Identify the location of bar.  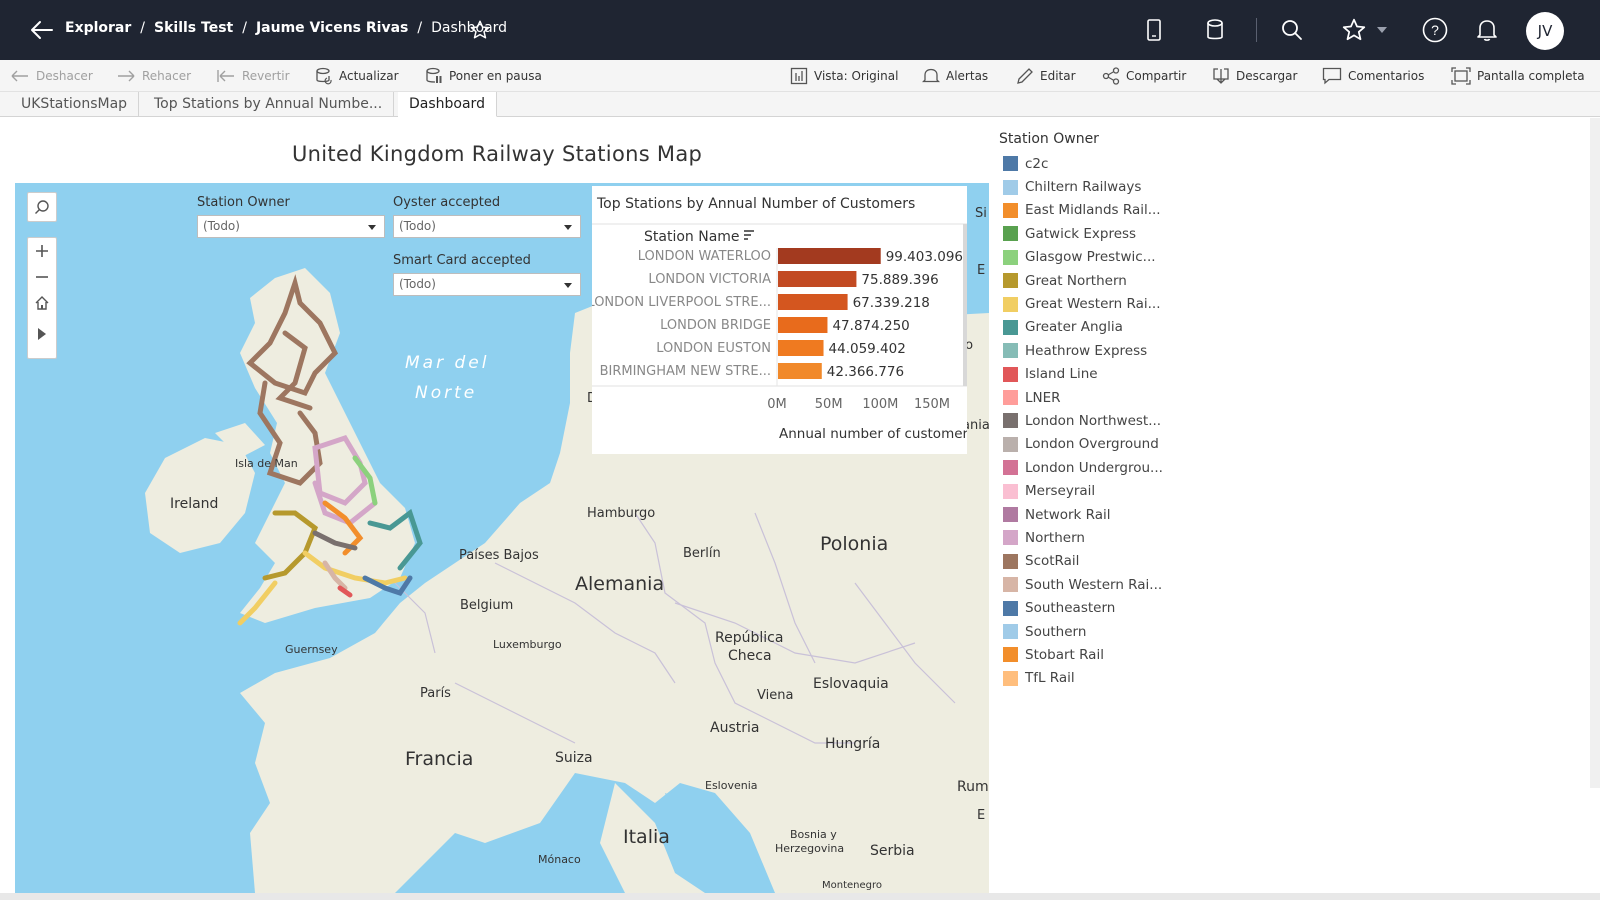
(803, 325).